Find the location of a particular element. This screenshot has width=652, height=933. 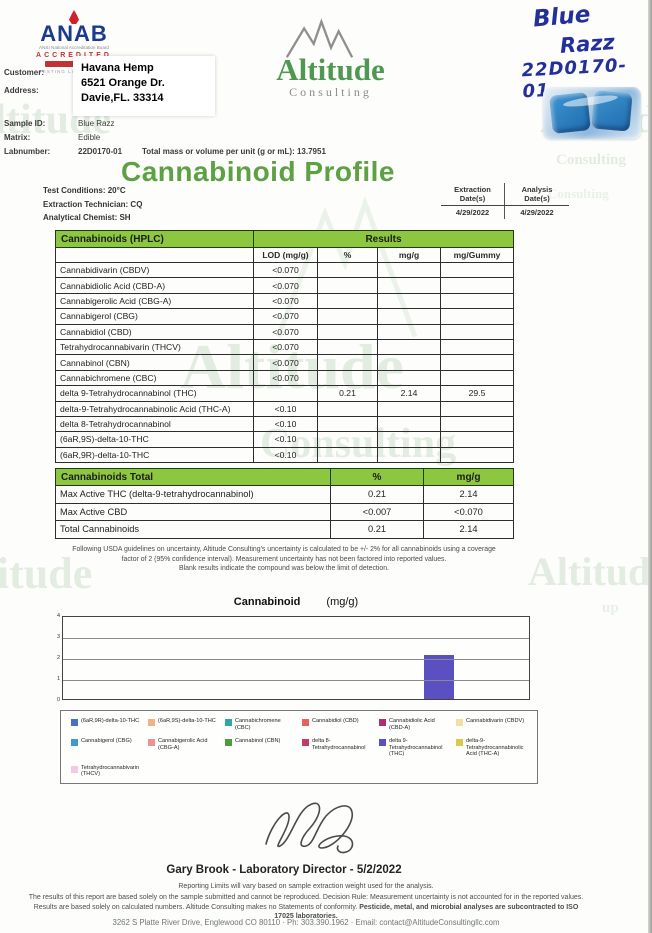

customer-name: Havana Hemp is located at coordinates (117, 68).